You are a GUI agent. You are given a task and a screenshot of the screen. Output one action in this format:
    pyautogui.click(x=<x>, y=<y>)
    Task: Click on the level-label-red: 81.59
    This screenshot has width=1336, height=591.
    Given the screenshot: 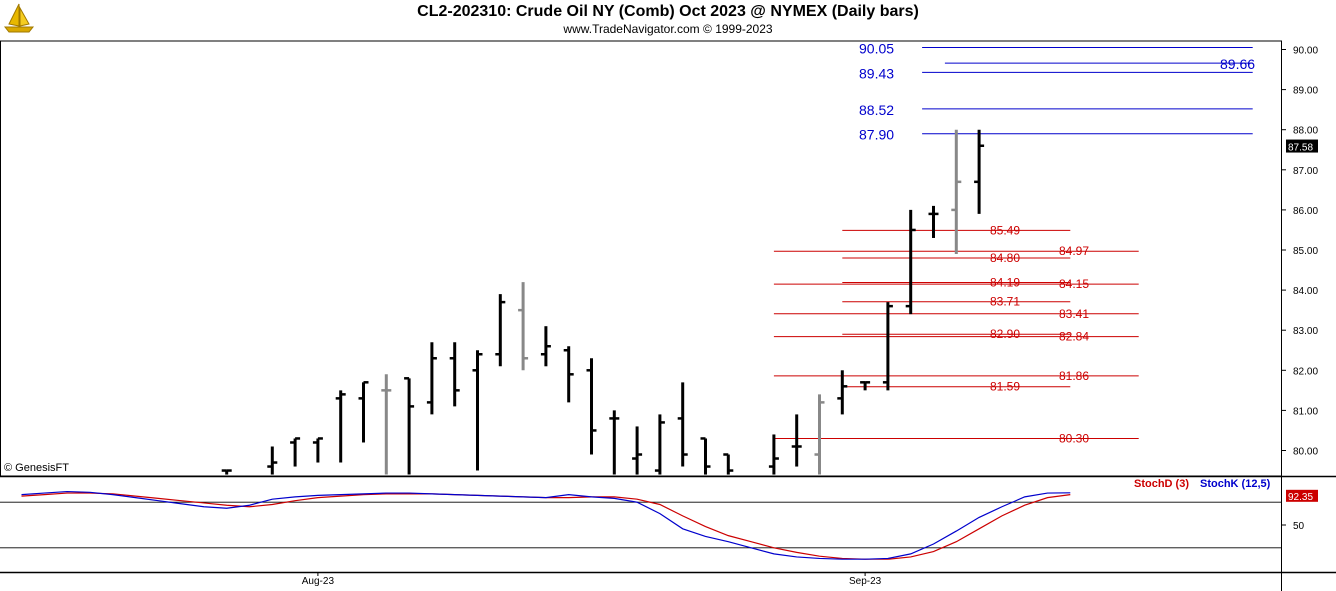 What is the action you would take?
    pyautogui.click(x=1005, y=387)
    